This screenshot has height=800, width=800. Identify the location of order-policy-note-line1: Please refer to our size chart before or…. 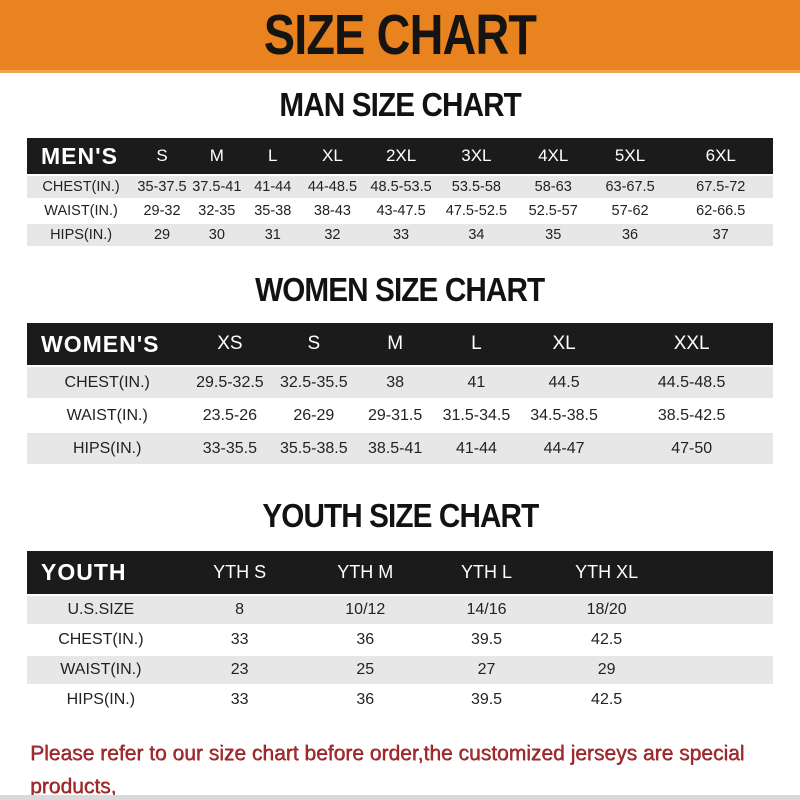
(387, 770).